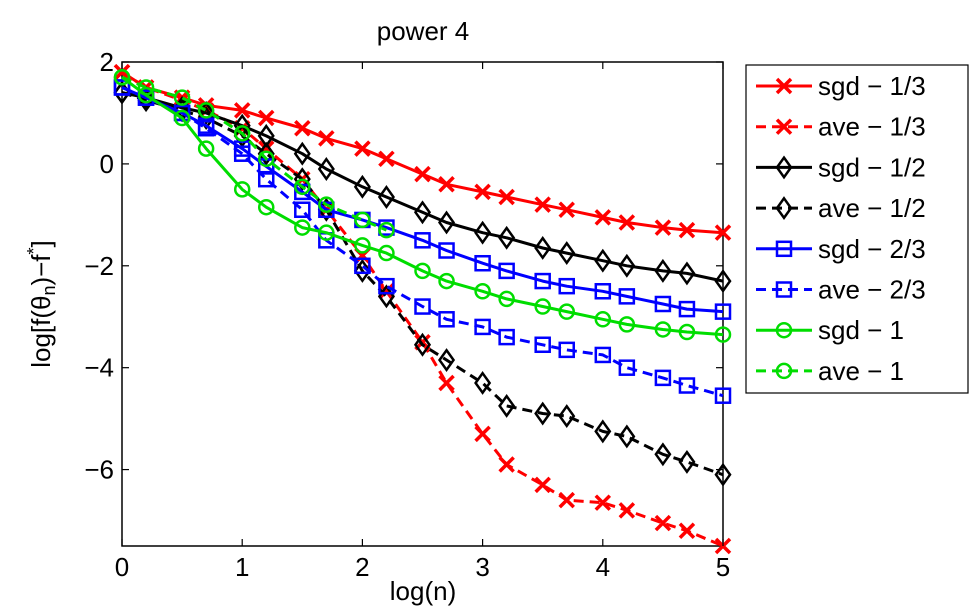  I want to click on legend-item-ave-1: ave − 1, so click(830, 371).